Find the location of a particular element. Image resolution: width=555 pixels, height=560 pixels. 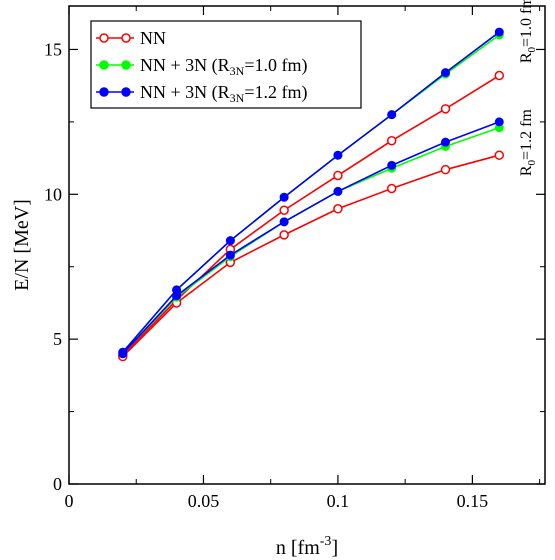

x-tick-label: 0.1 is located at coordinates (338, 501).